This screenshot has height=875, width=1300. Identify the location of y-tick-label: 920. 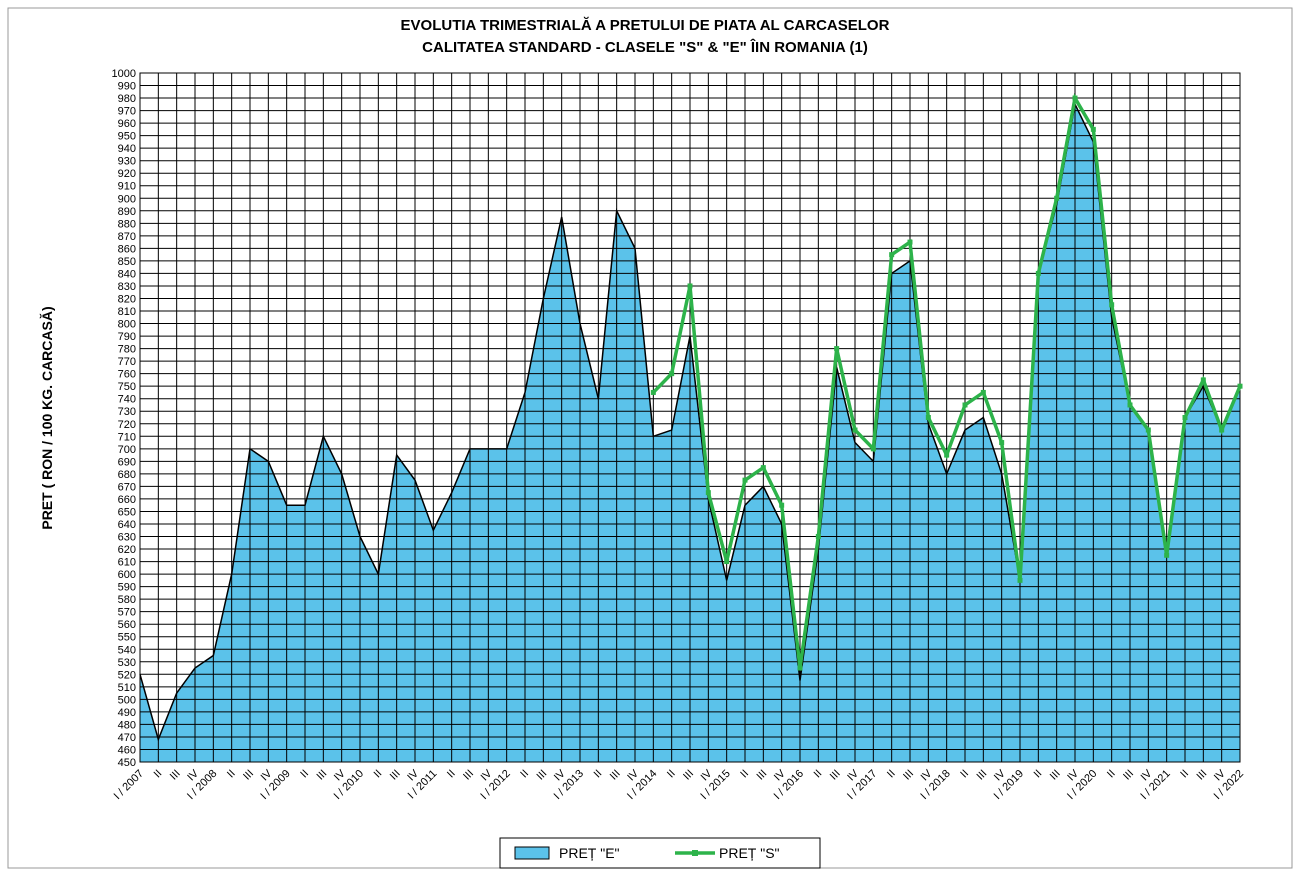
(127, 174).